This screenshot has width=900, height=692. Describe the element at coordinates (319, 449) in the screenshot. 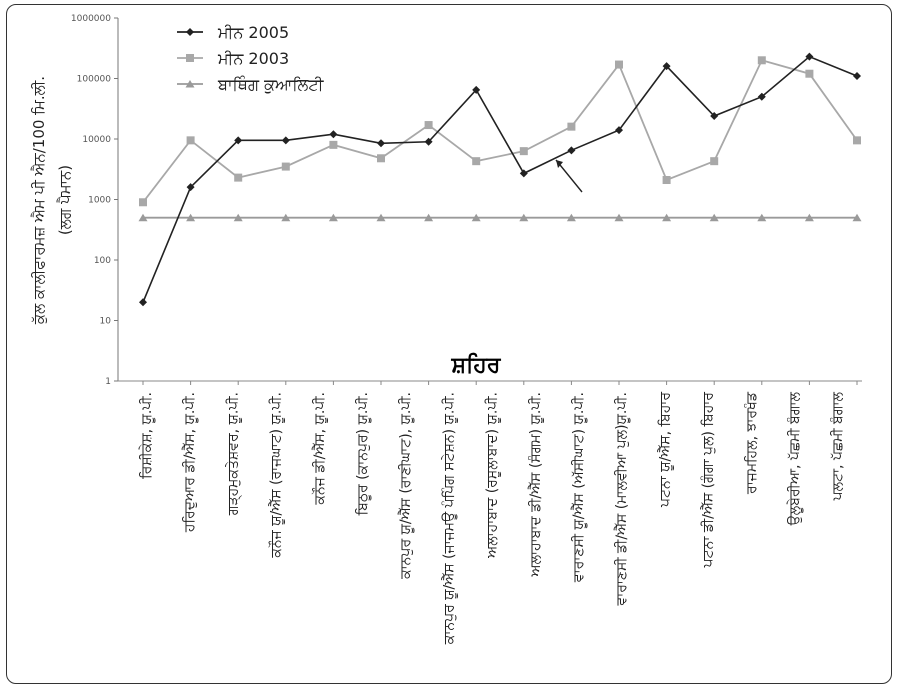

I see `x-category-label: ਕਨੌਜ ਡੀ/ਐੱਸ, ਯੂ.ਪੀ.` at that location.